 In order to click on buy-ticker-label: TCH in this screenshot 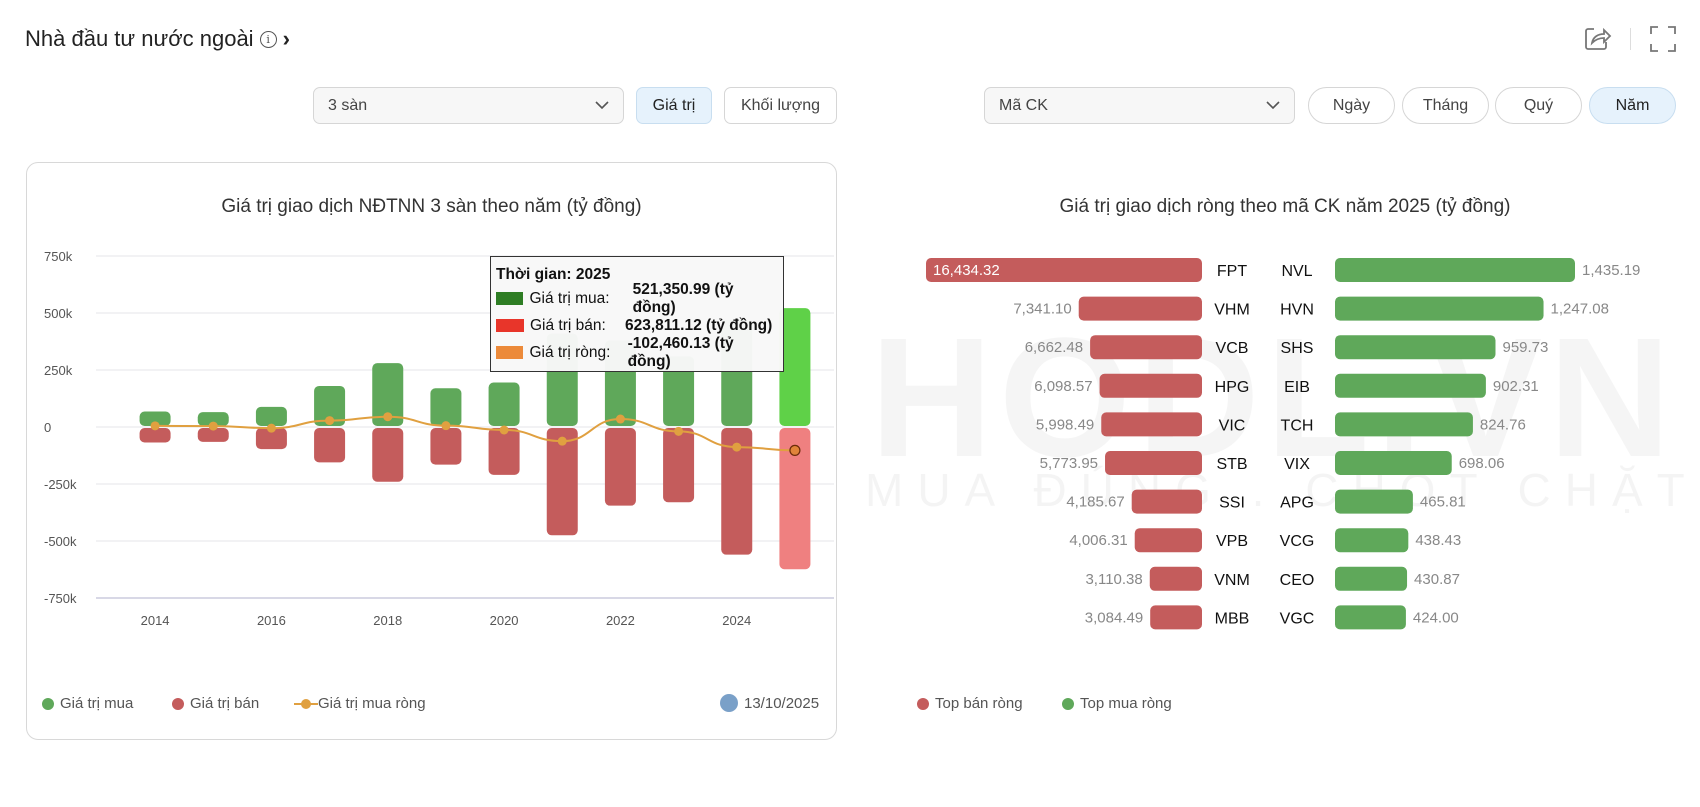, I will do `click(1297, 425)`.